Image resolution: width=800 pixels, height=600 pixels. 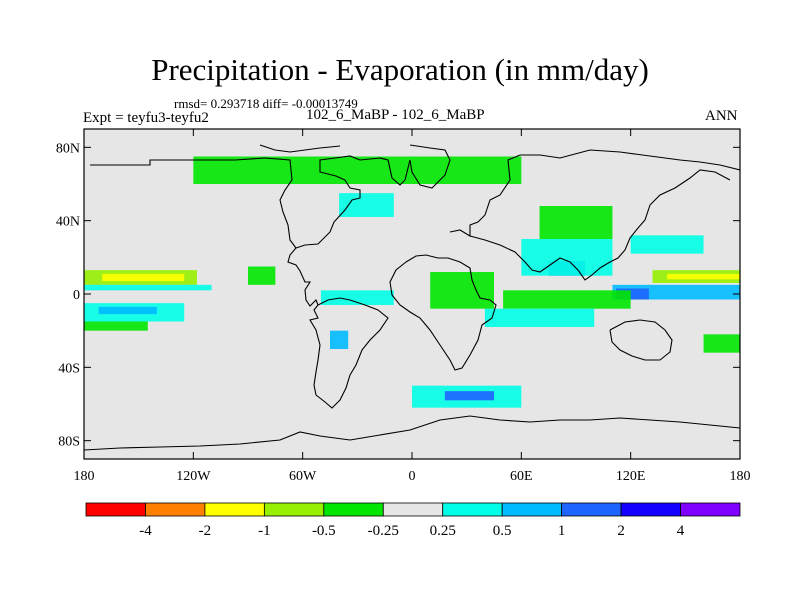 I want to click on coastline-europe-africa, so click(x=594, y=193).